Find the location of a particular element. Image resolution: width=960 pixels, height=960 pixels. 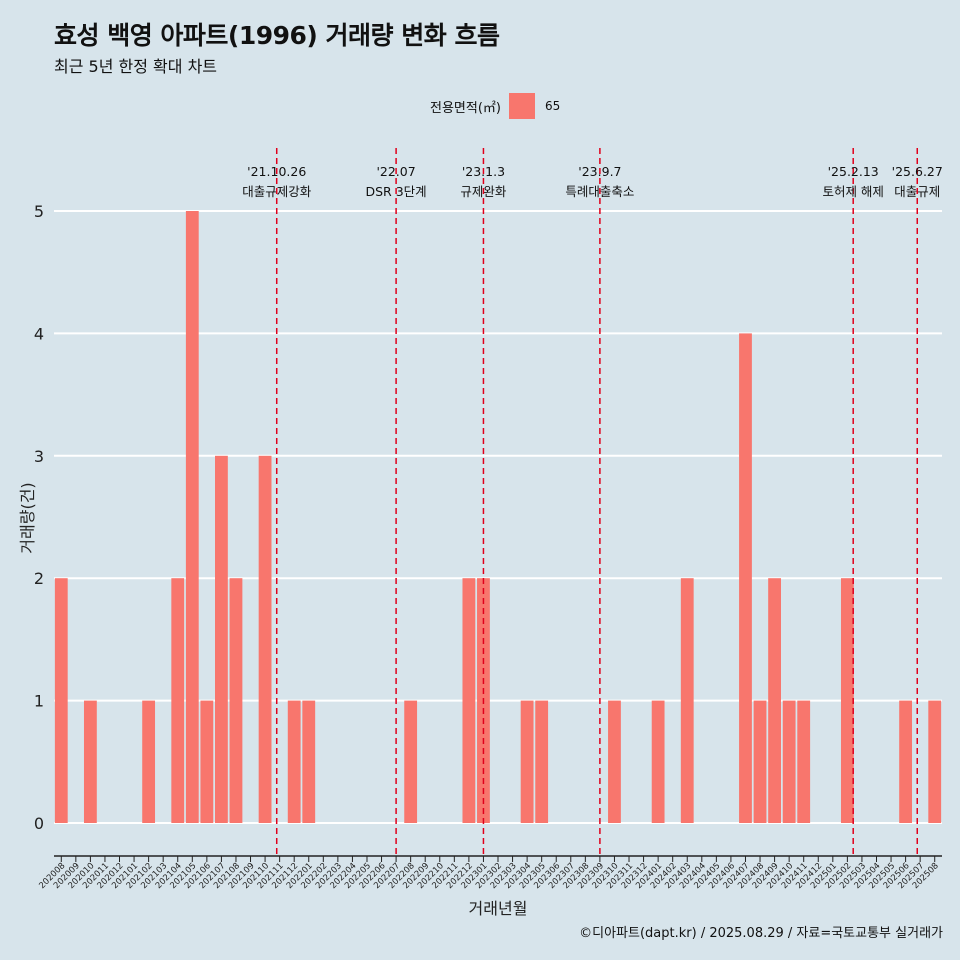

event-label: 특례대출축소 is located at coordinates (599, 191).